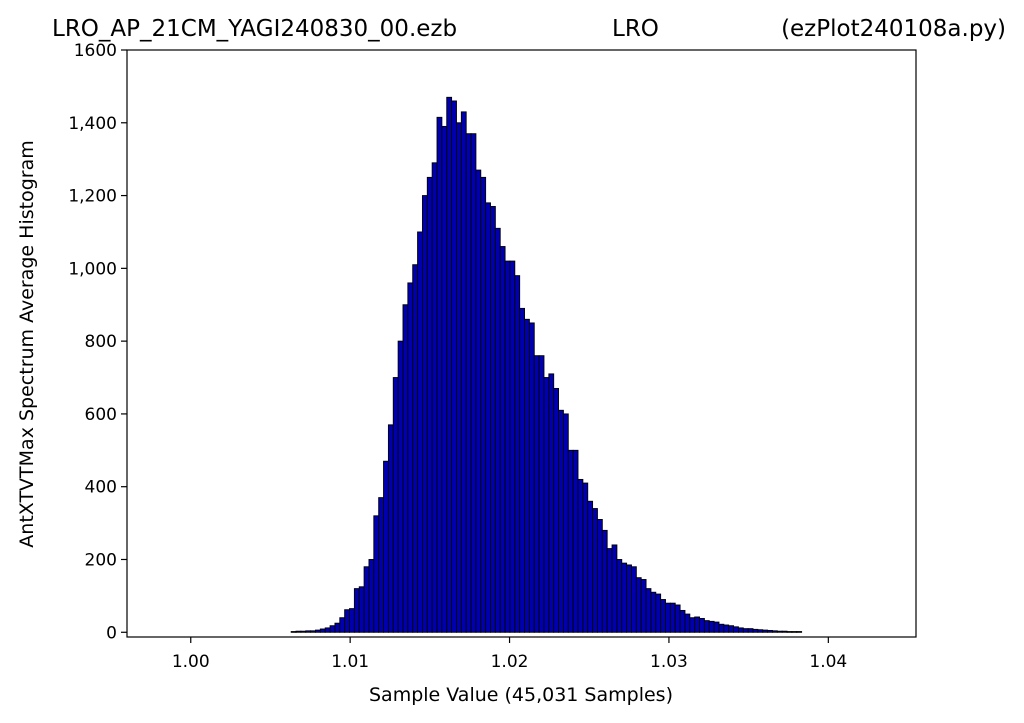  I want to click on y-axis-label: AntXTVTMax Spectrum Average Histogram, so click(27, 343).